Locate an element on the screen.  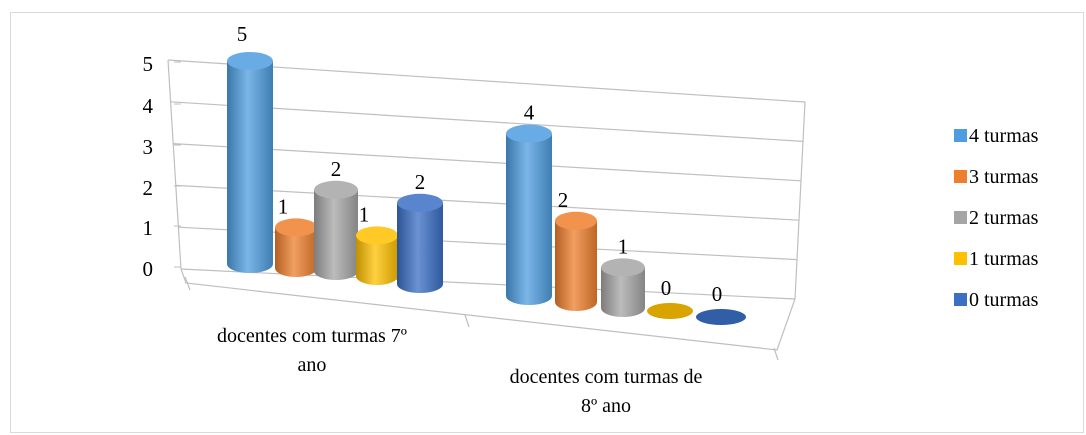
y-tick-label: 3 is located at coordinates (148, 147).